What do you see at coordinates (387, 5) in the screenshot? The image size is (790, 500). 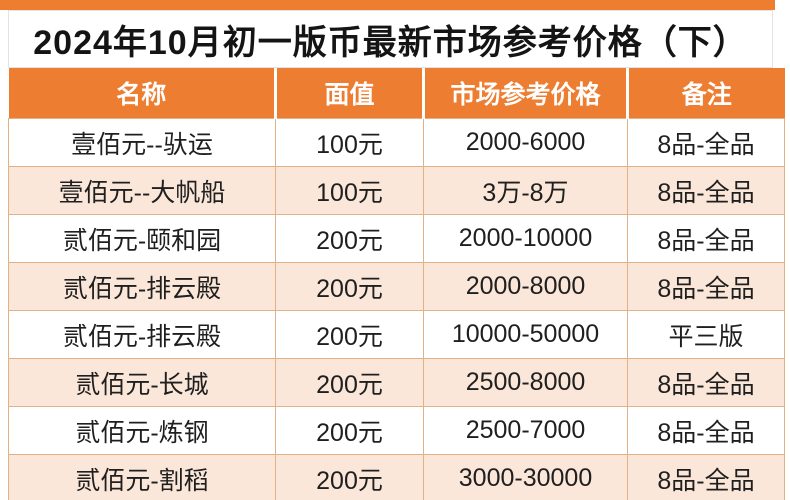 I see `top-accent-bar` at bounding box center [387, 5].